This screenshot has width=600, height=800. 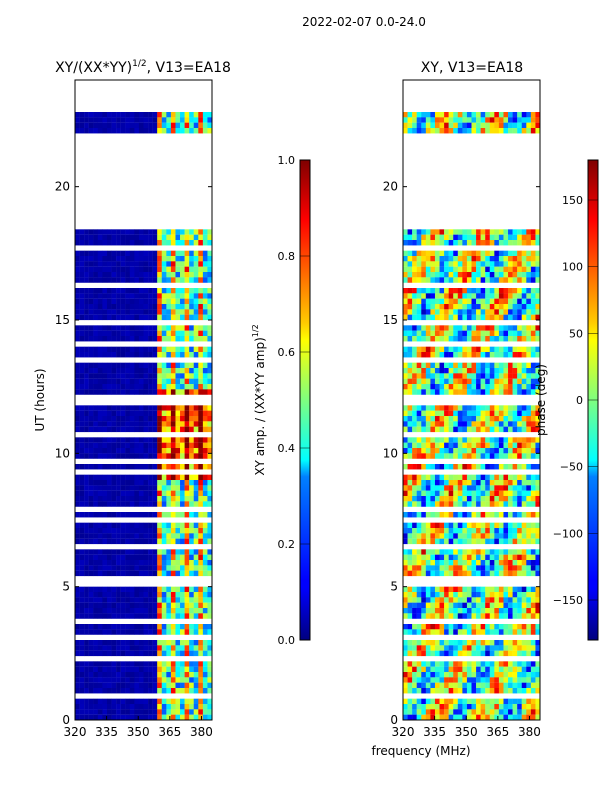 What do you see at coordinates (420, 751) in the screenshot?
I see `right-x-axis-label: frequency (MHz)` at bounding box center [420, 751].